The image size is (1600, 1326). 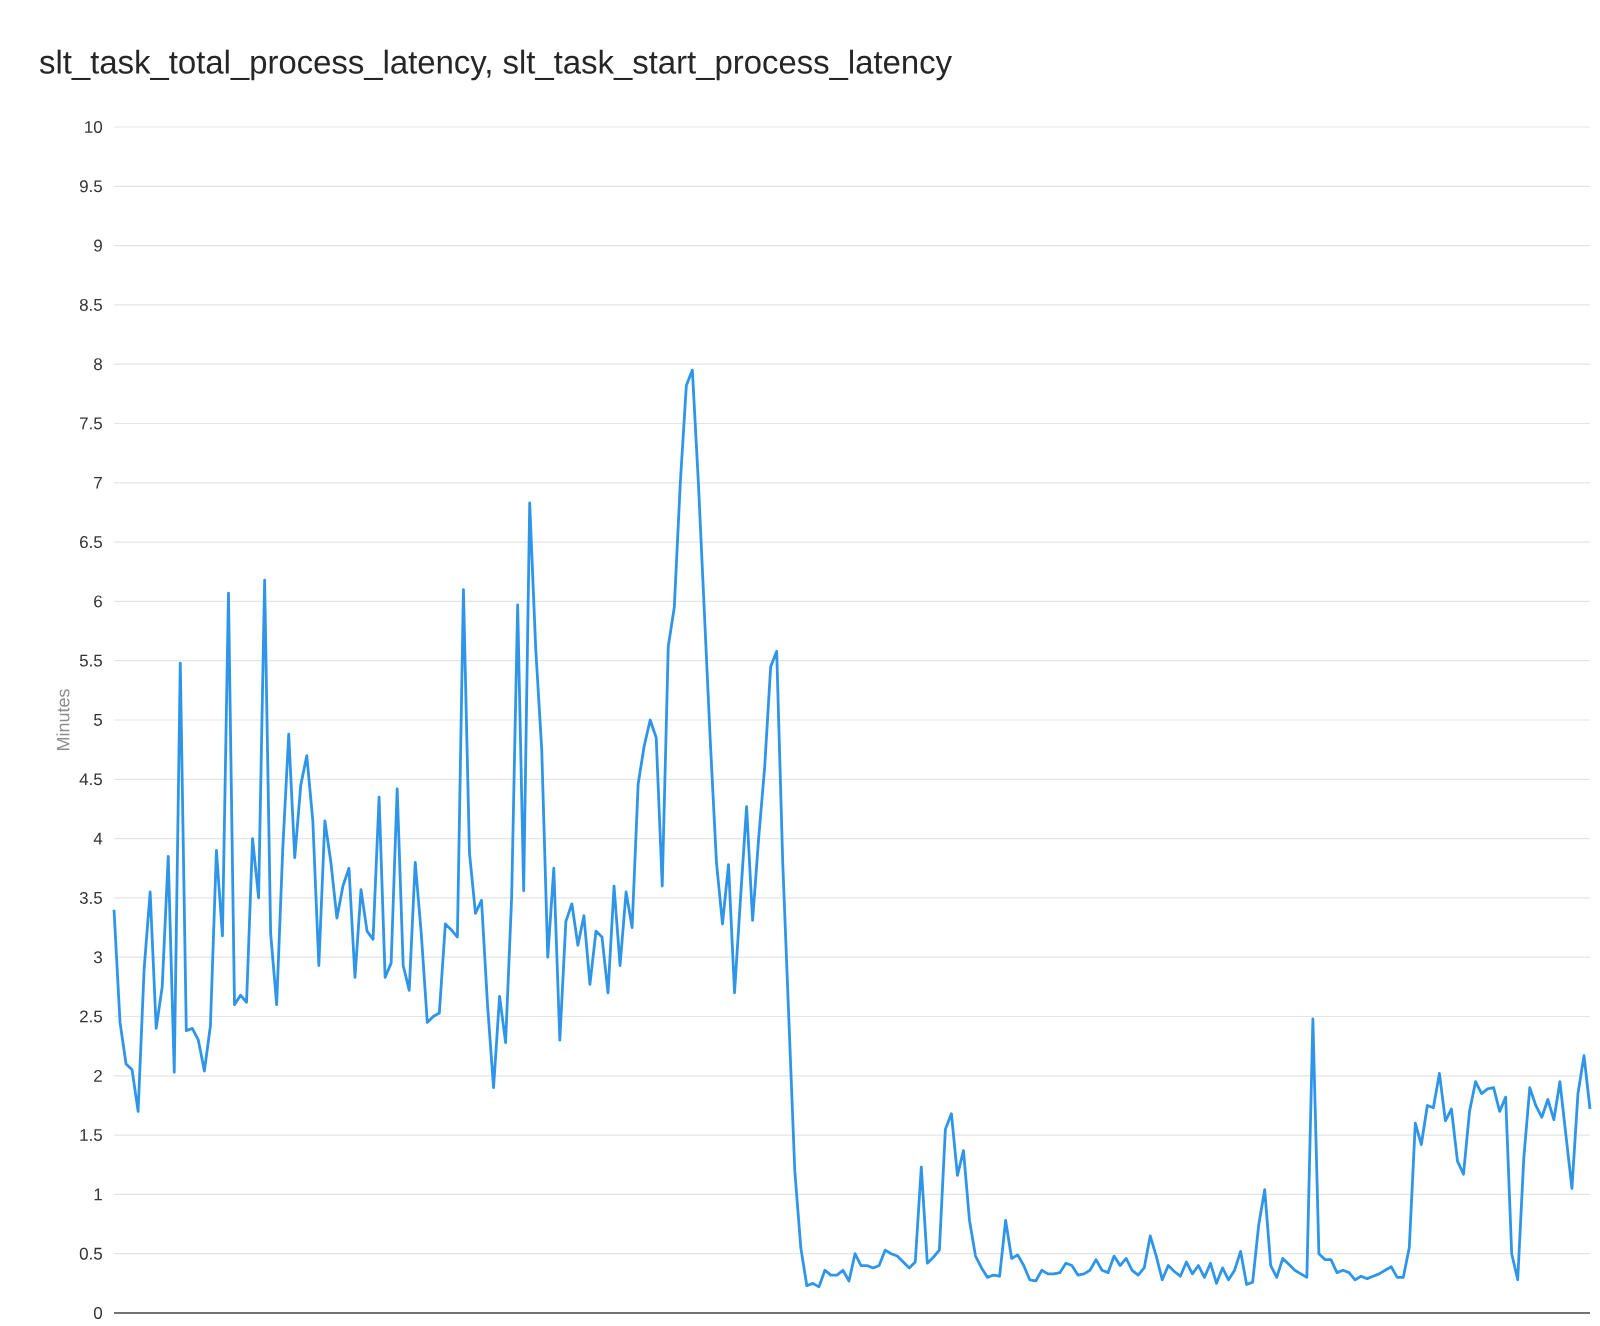 What do you see at coordinates (63, 720) in the screenshot?
I see `y-axis-title: Minutes` at bounding box center [63, 720].